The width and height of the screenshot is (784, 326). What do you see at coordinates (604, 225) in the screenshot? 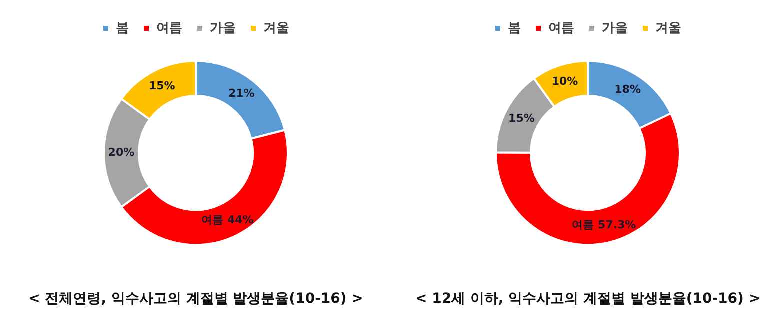
I see `data-label: 여름 57.3%` at bounding box center [604, 225].